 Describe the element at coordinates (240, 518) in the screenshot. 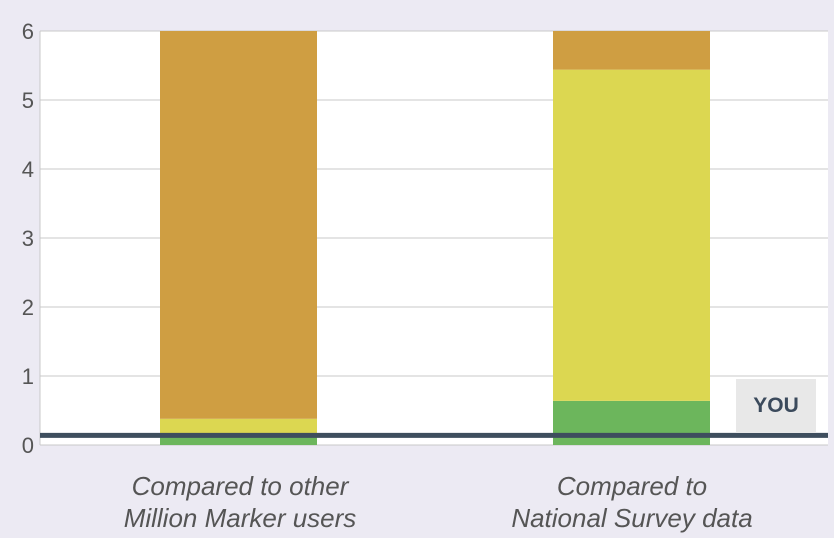

I see `category-label-line: Million Marker users` at that location.